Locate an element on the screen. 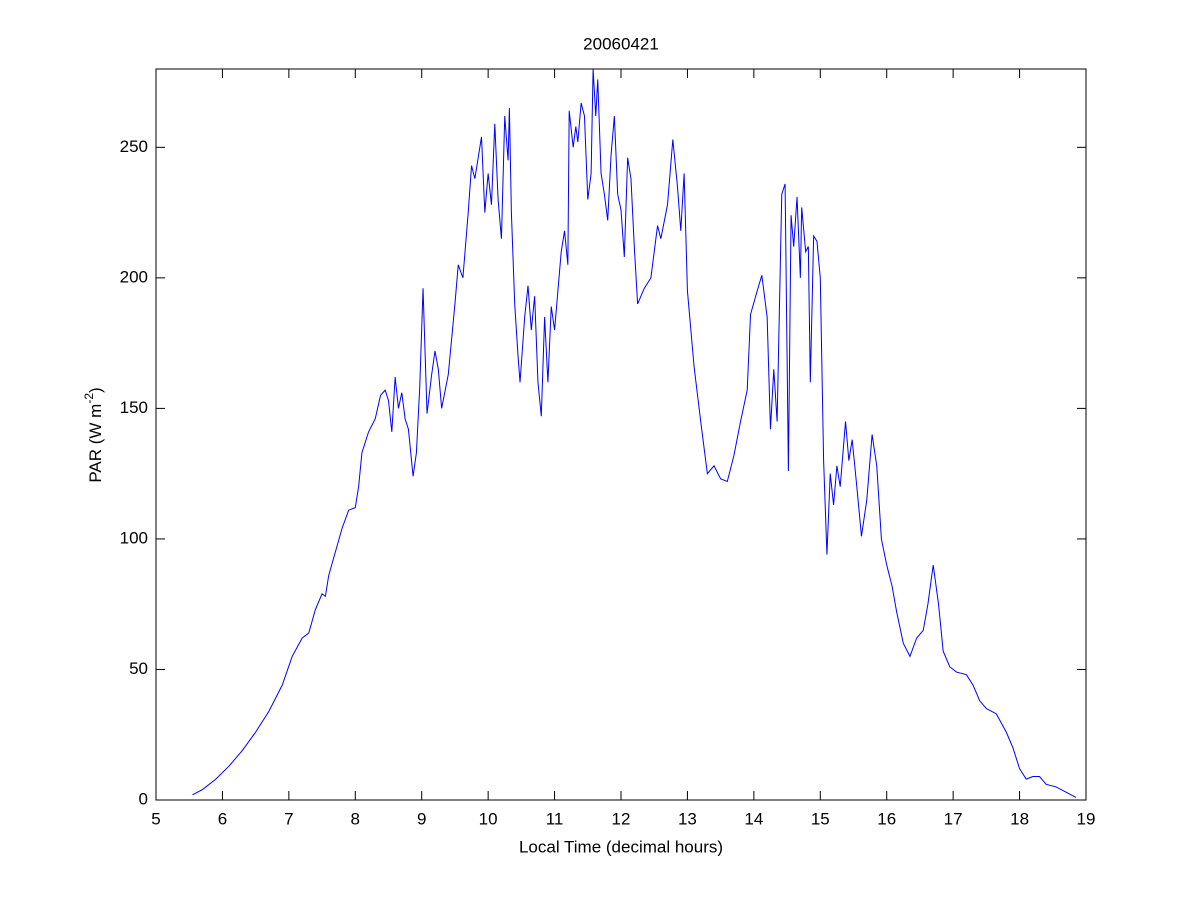 This screenshot has height=900, width=1200. y-axis-label: PAR (W m-2) is located at coordinates (93, 434).